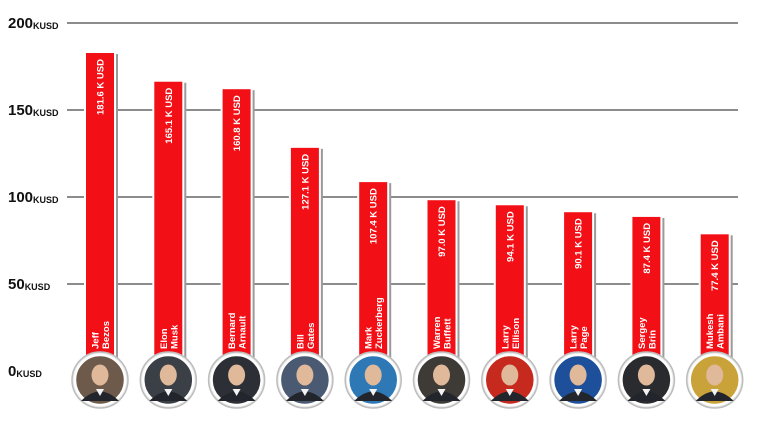 This screenshot has height=426, width=758. What do you see at coordinates (579, 243) in the screenshot?
I see `bar-value-label: 90.1 K USD` at bounding box center [579, 243].